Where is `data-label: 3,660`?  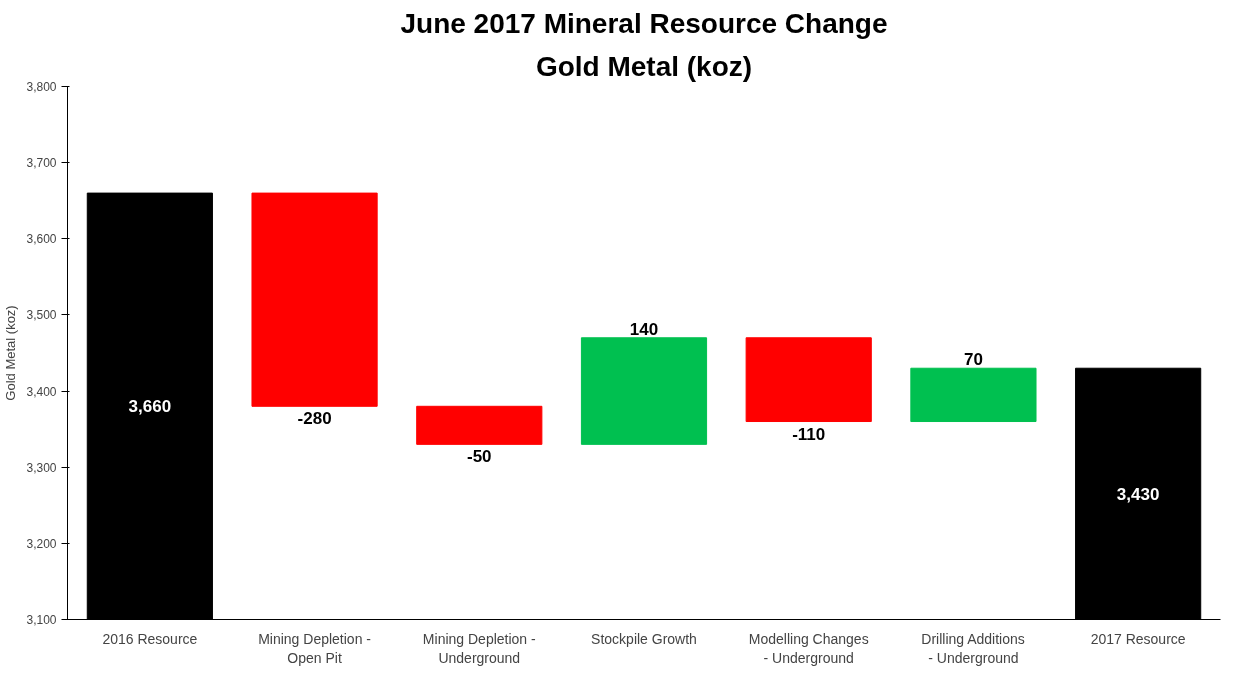
data-label: 3,660 is located at coordinates (150, 407).